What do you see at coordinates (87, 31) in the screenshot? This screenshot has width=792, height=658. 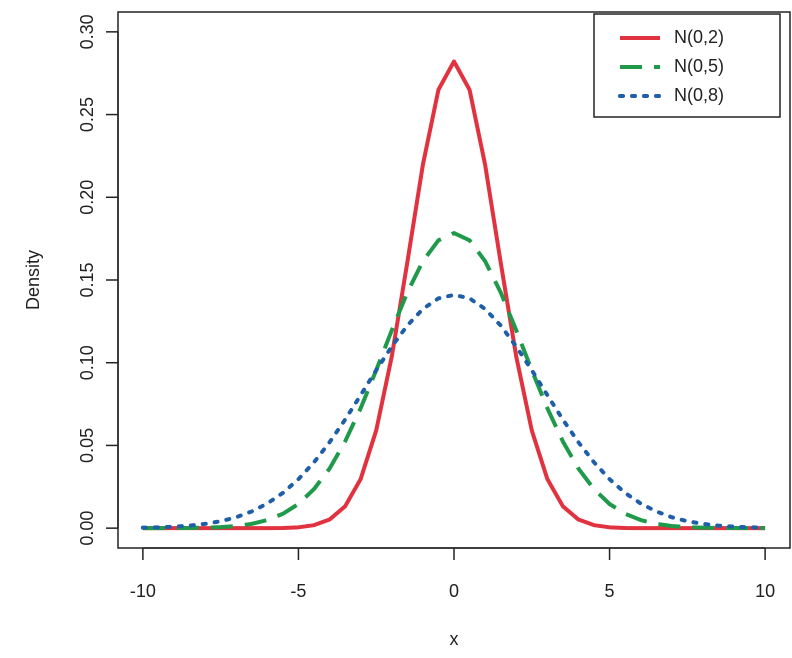 I see `y-tick-label: 0.30` at bounding box center [87, 31].